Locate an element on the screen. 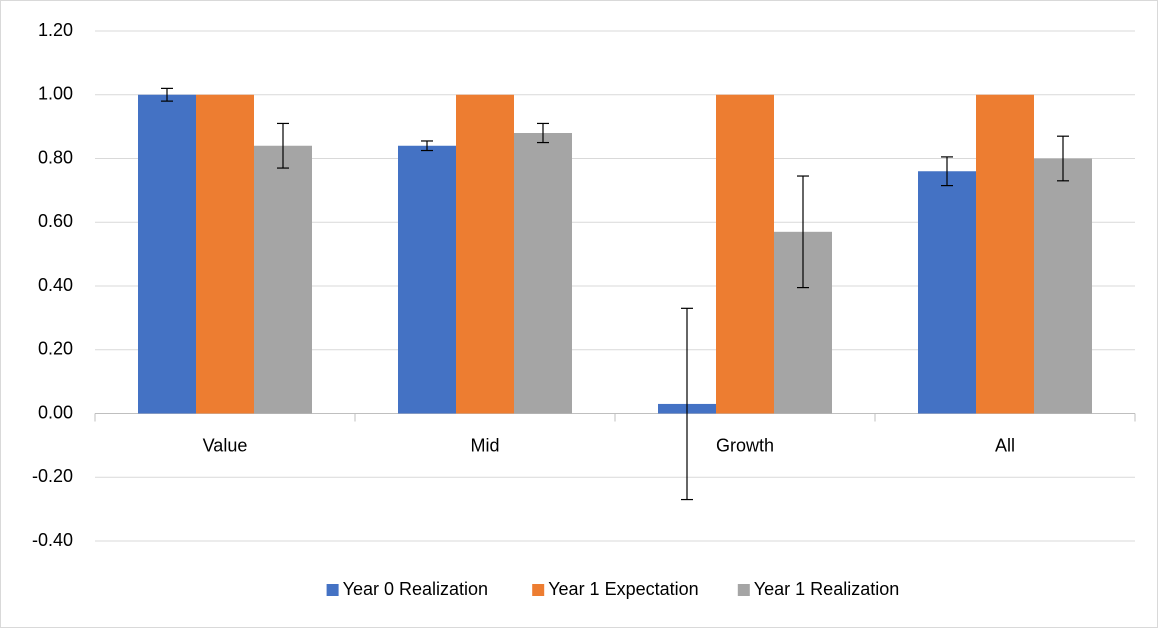  y-tick-label: 0.80 is located at coordinates (55, 157).